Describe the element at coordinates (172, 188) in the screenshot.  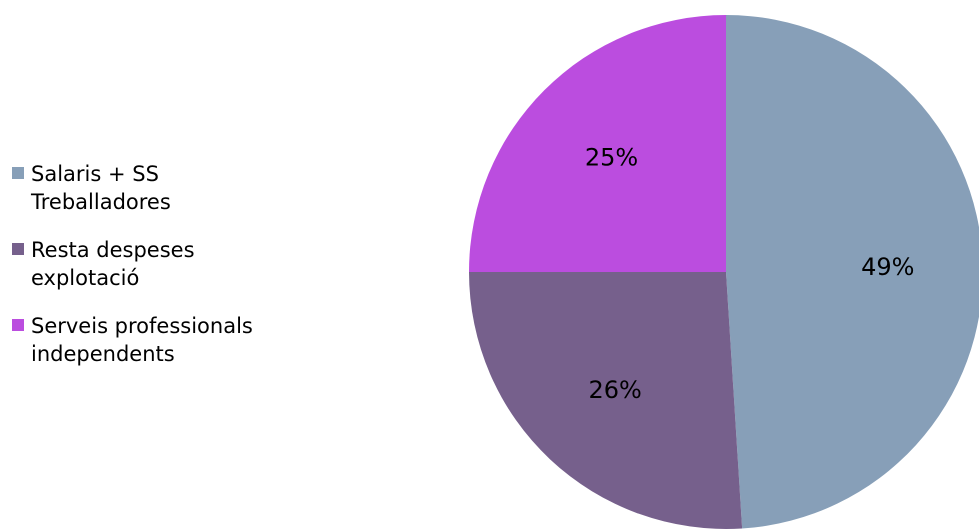
I see `legend-item-salaris: Salaris + SS Treballadores` at that location.